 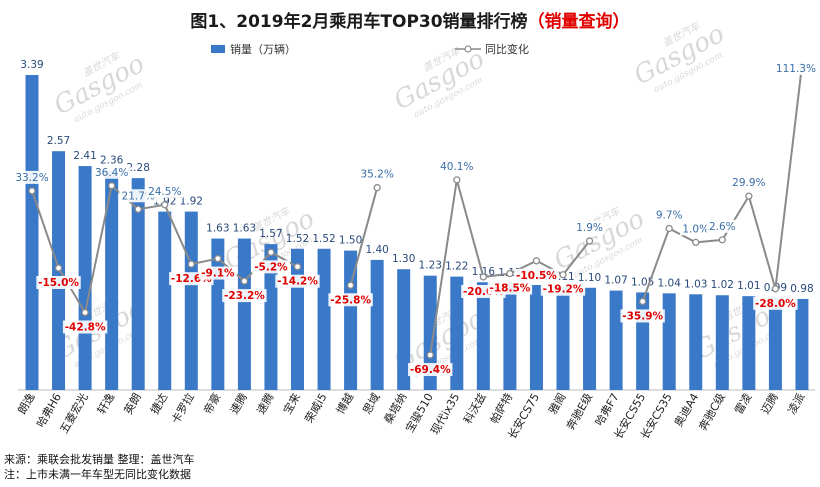 I want to click on category-label: 宝来, so click(x=291, y=404).